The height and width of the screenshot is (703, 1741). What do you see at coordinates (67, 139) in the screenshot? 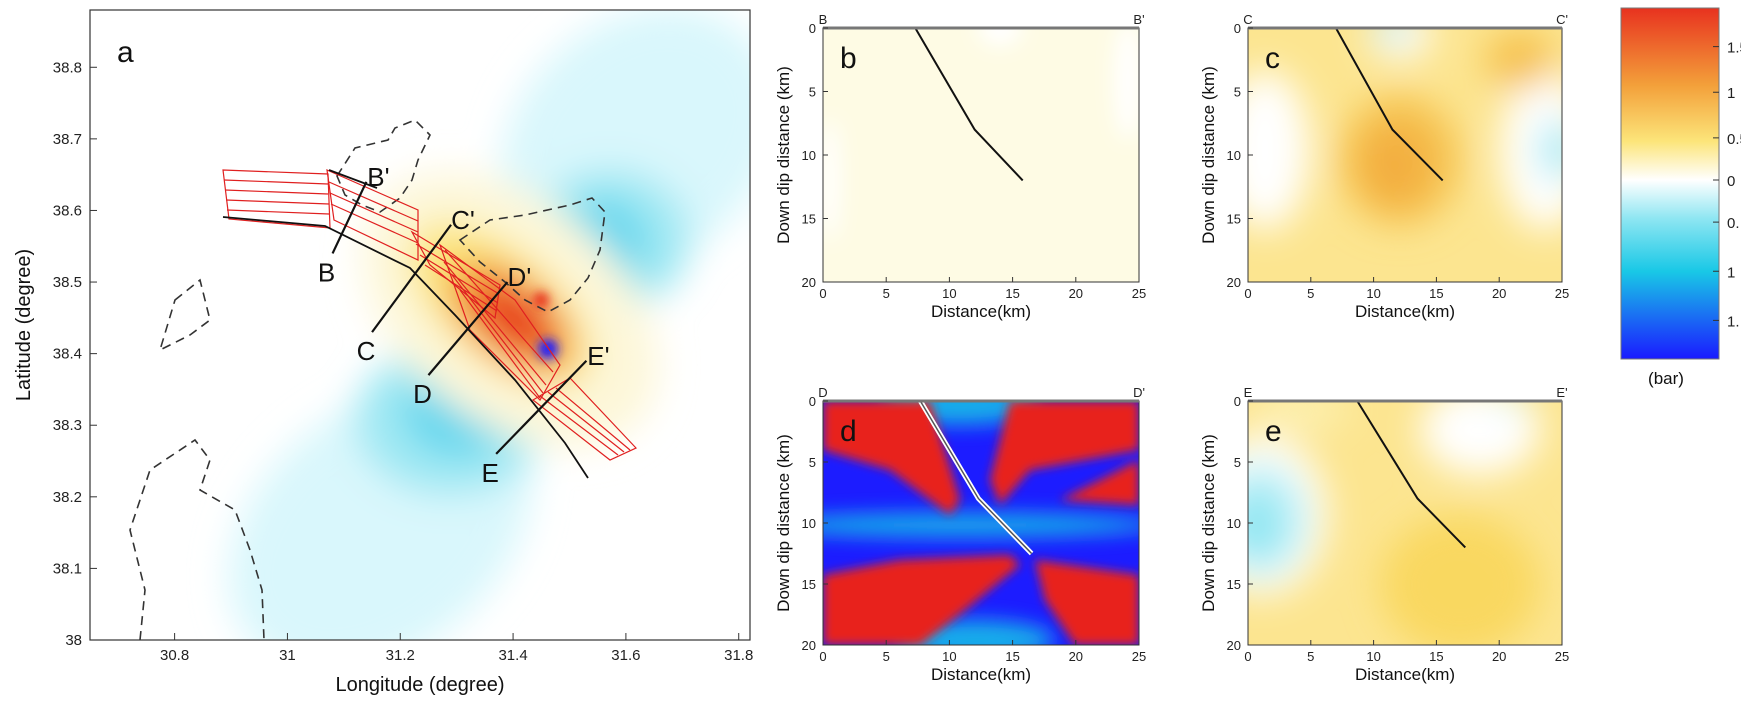
I see `panel-a-ytick-label: 38.7` at bounding box center [67, 139].